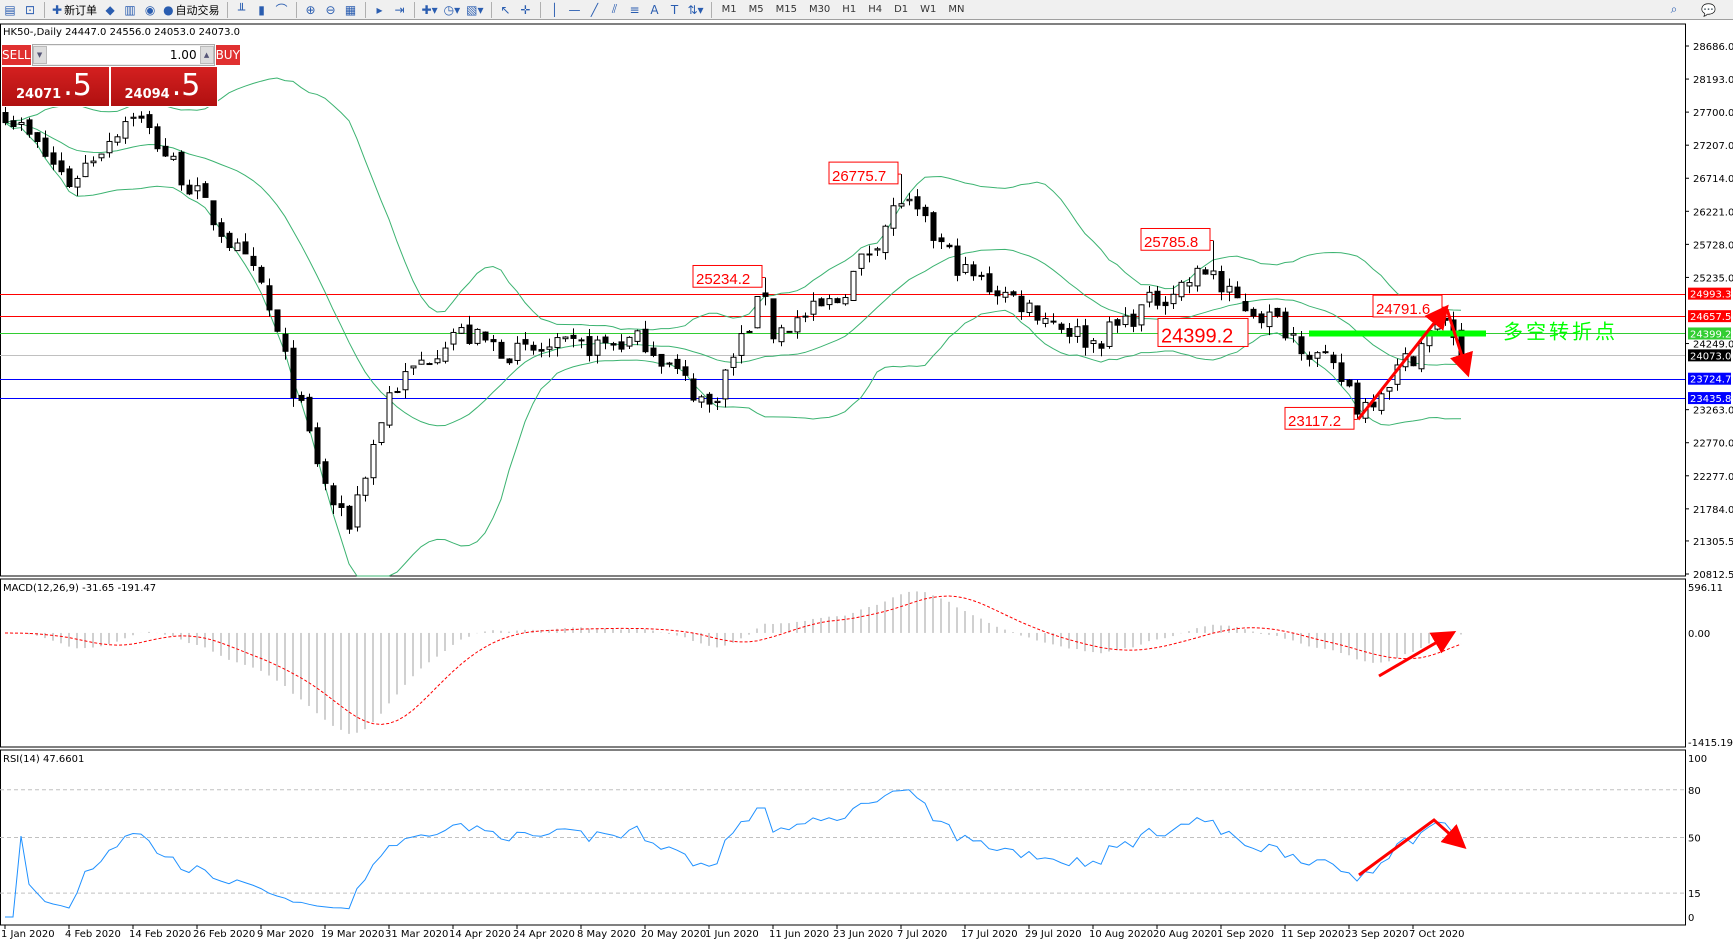 This screenshot has height=943, width=1733. Describe the element at coordinates (430, 10) in the screenshot. I see `indicators-icon: ✚▾` at that location.